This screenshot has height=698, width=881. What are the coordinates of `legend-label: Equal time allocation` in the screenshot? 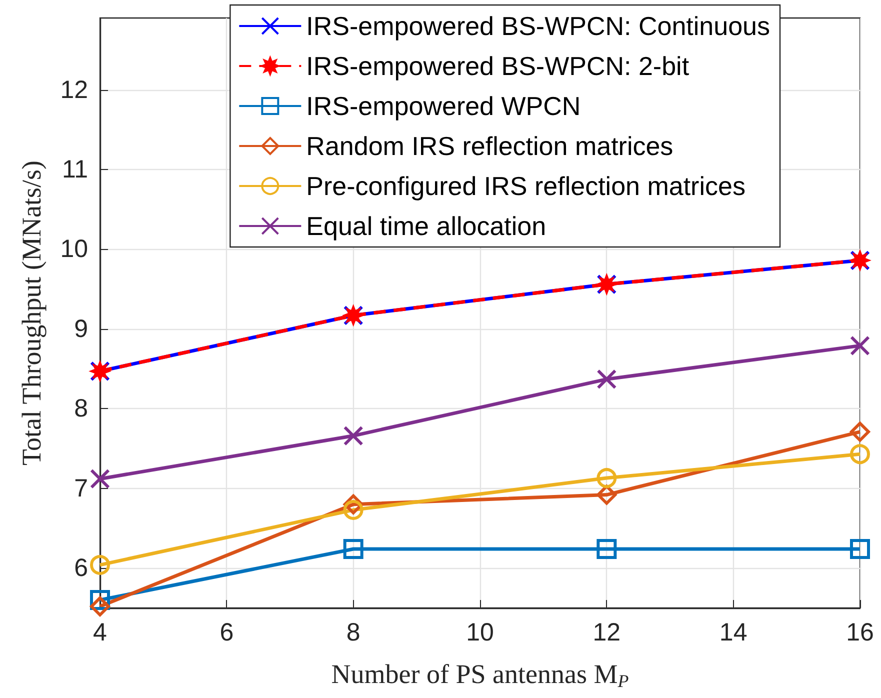 It's located at (426, 226).